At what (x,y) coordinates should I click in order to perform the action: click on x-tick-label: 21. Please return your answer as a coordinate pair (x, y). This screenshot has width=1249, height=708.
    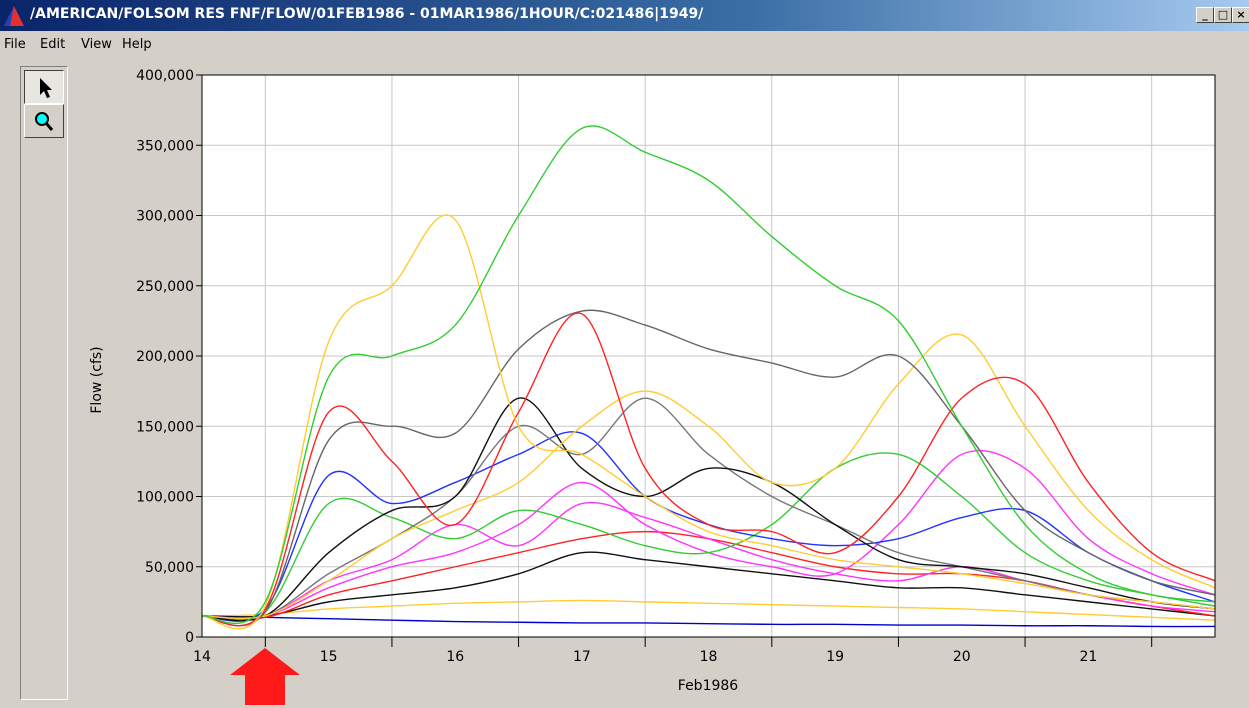
    Looking at the image, I should click on (1088, 657).